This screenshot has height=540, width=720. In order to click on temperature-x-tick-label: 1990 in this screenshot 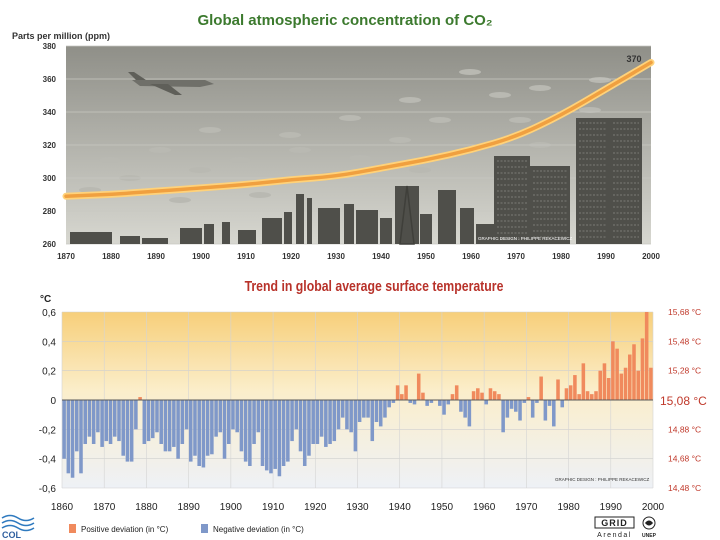, I will do `click(611, 507)`.